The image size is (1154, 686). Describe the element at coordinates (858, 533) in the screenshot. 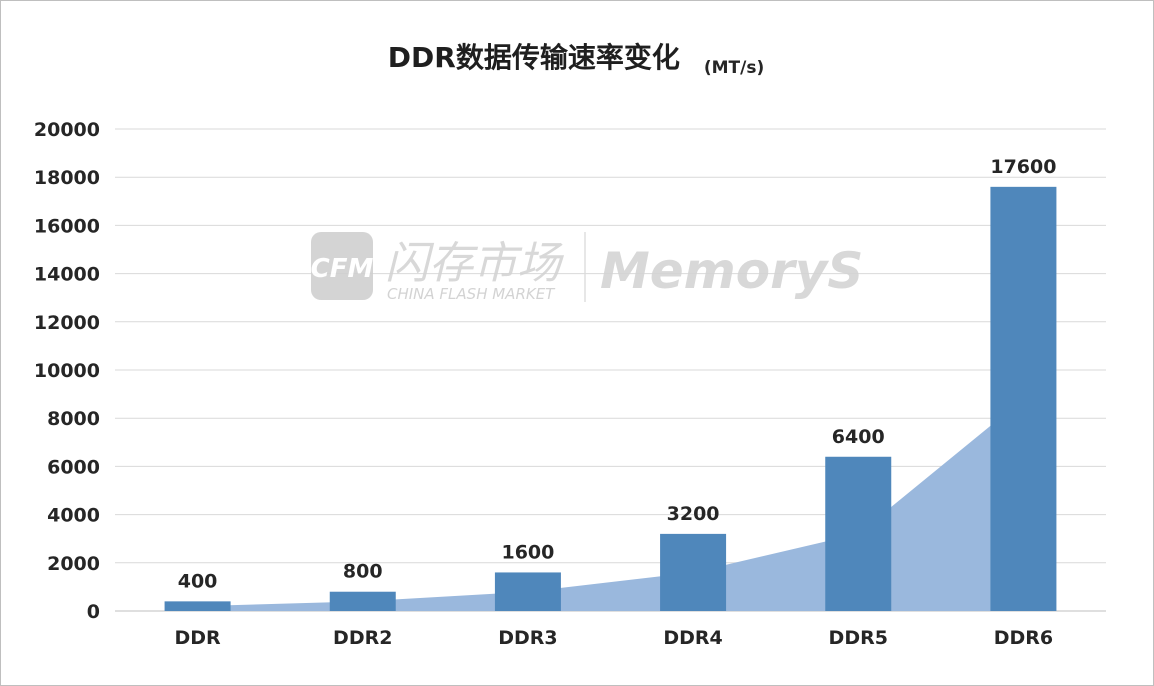

I see `bar-ddr5` at that location.